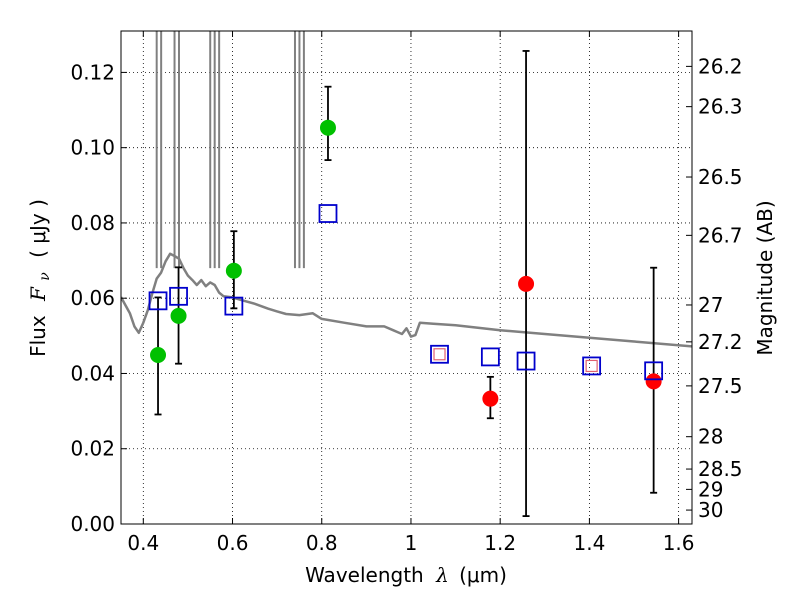 This screenshot has height=604, width=800. Describe the element at coordinates (720, 235) in the screenshot. I see `mag-tick-label: 26.7` at that location.